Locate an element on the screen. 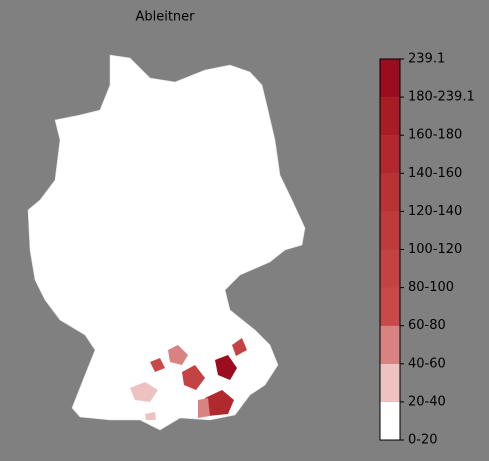  colorbar-label: 80-100 is located at coordinates (431, 287).